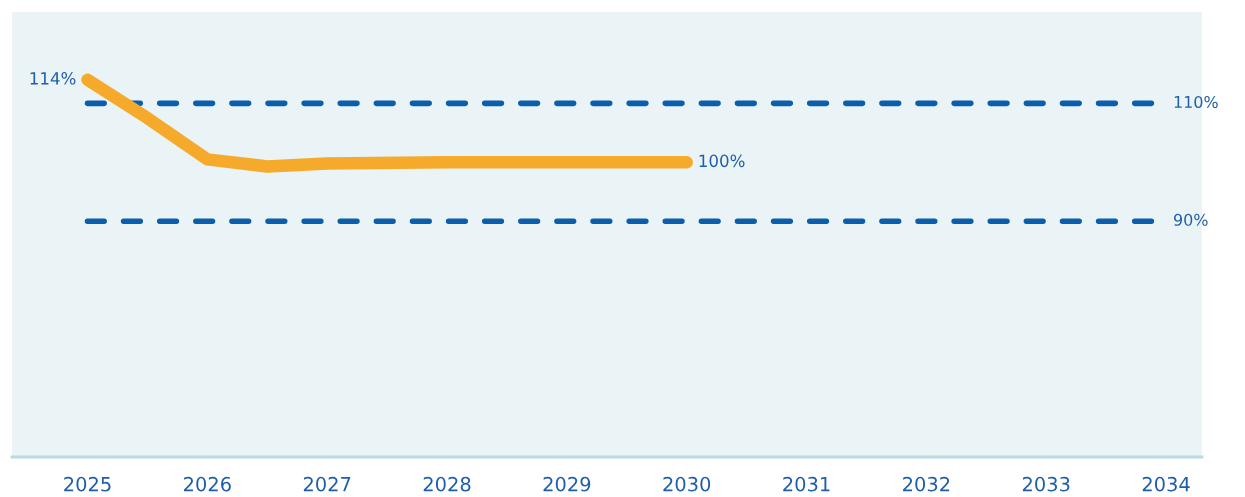  I want to click on x-tick-label: 2033, so click(1046, 484).